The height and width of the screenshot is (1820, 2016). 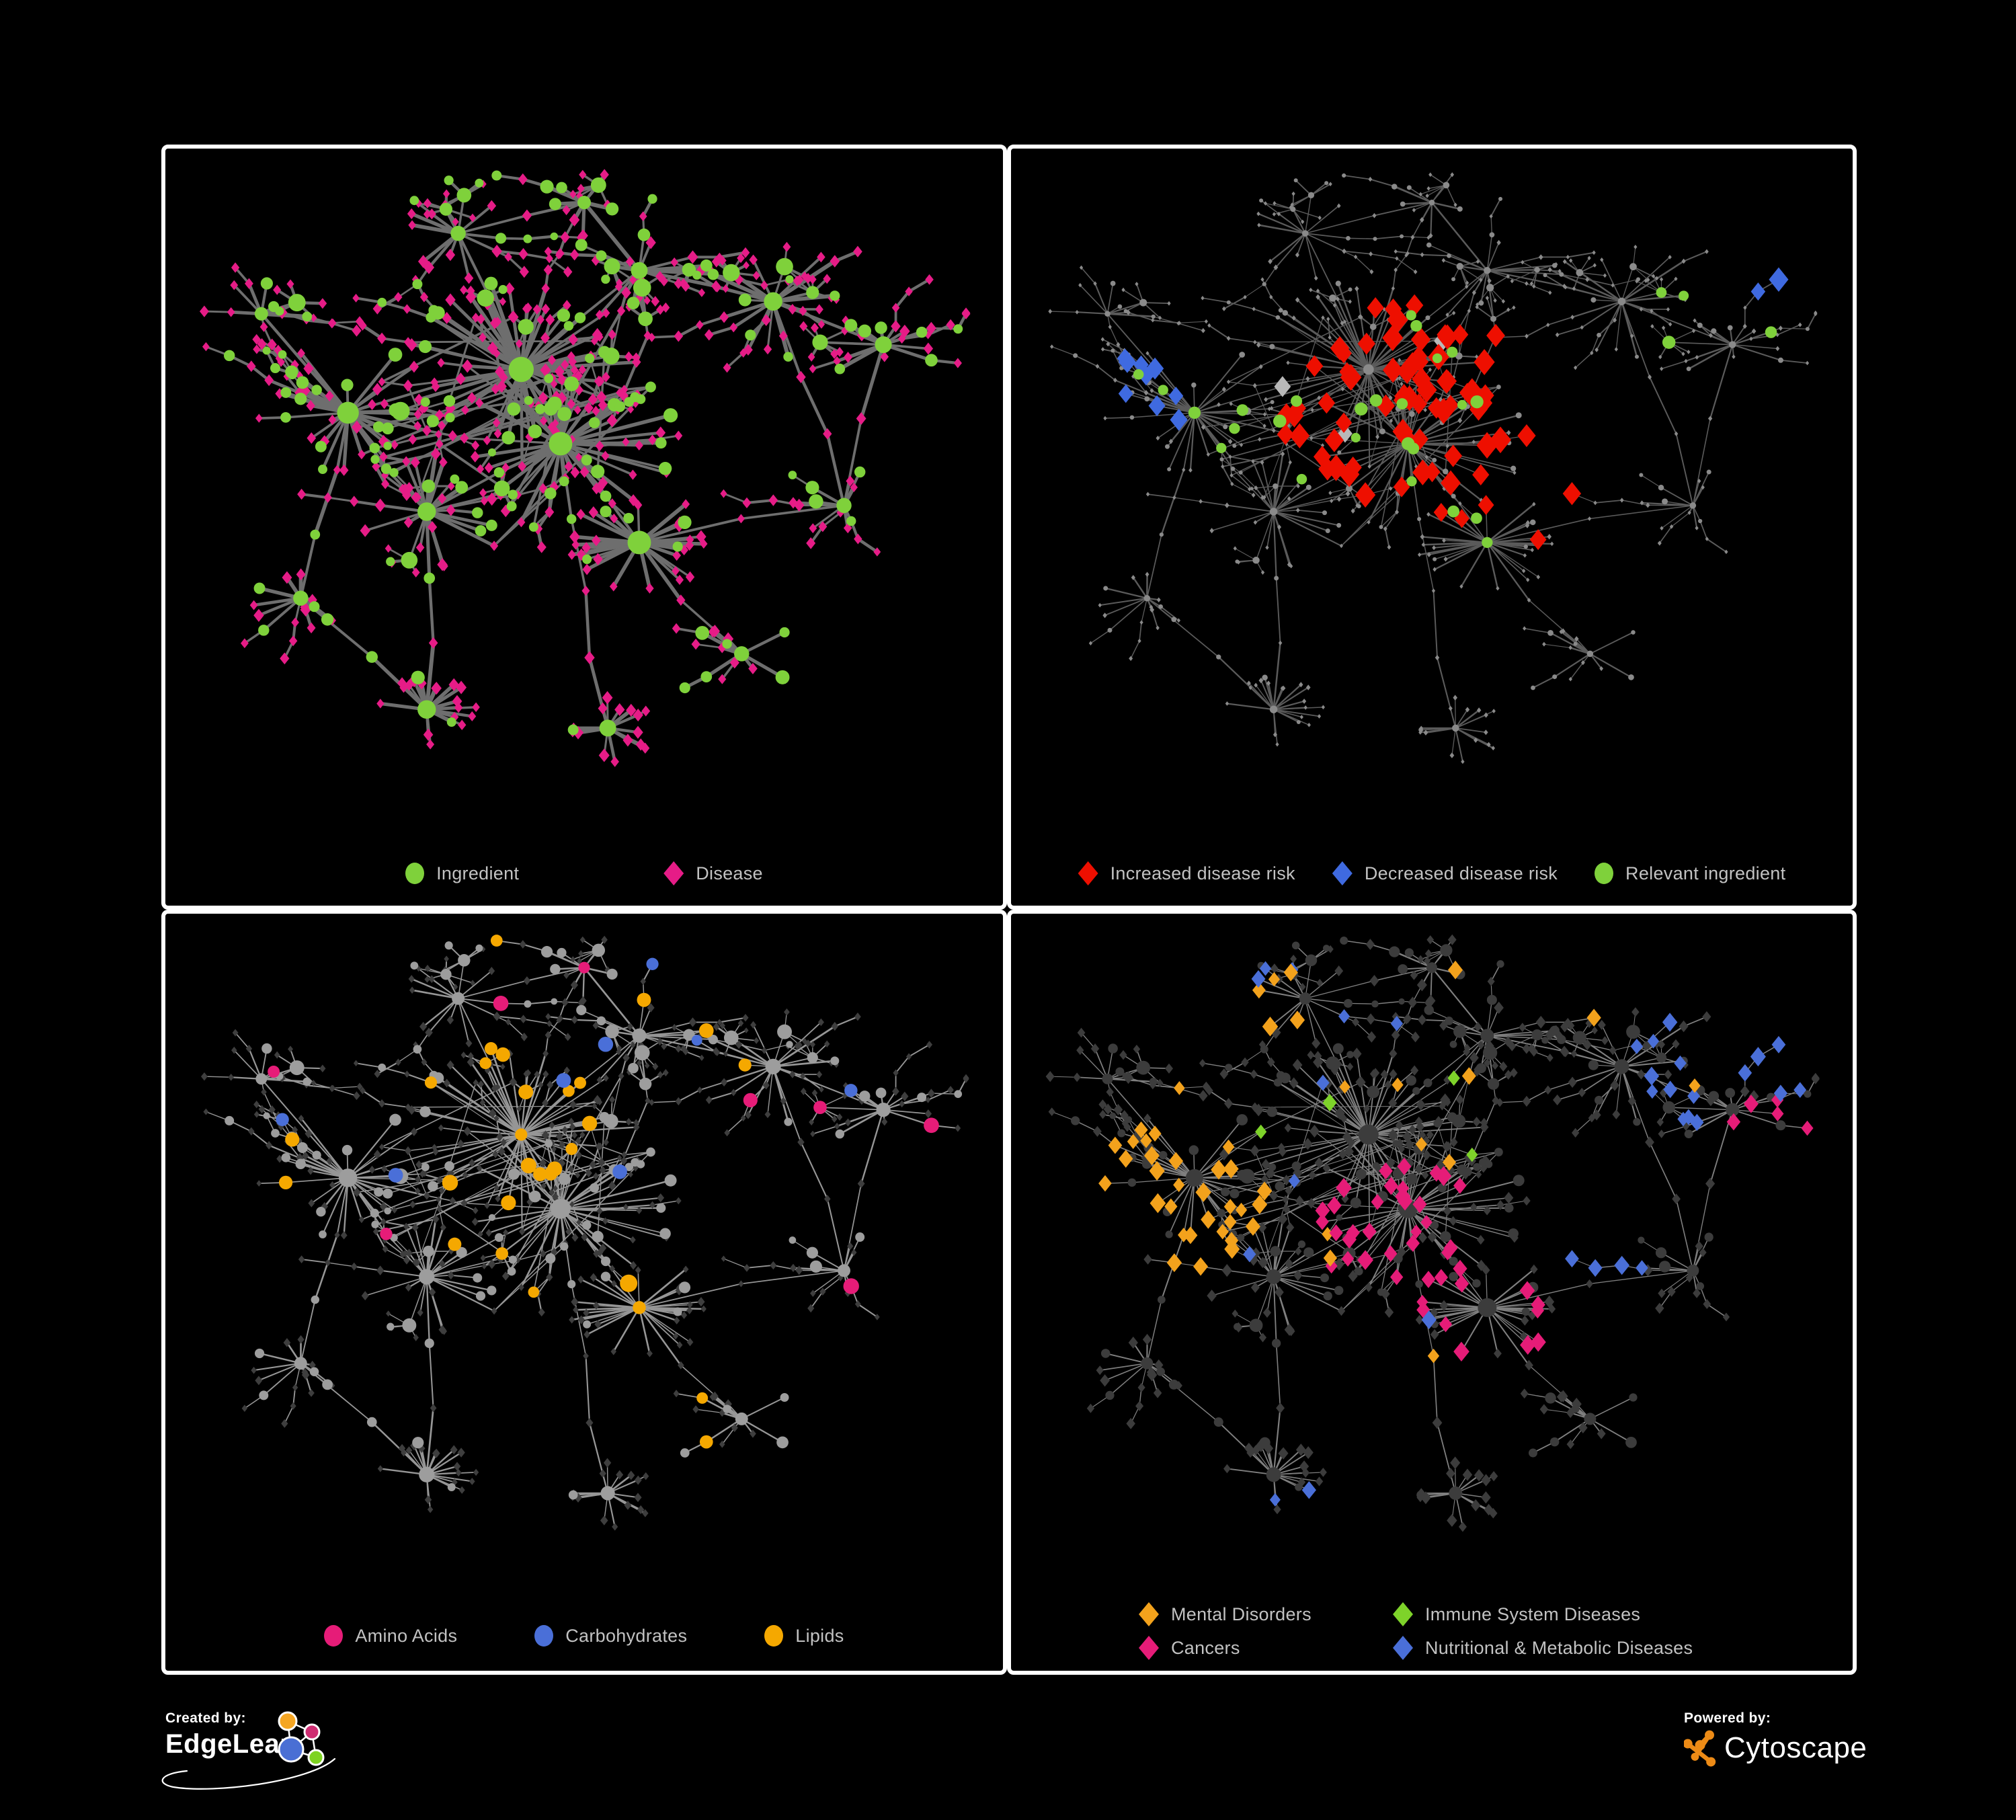 I want to click on cytoscape-brand-row: Cytoscape, so click(x=1778, y=1748).